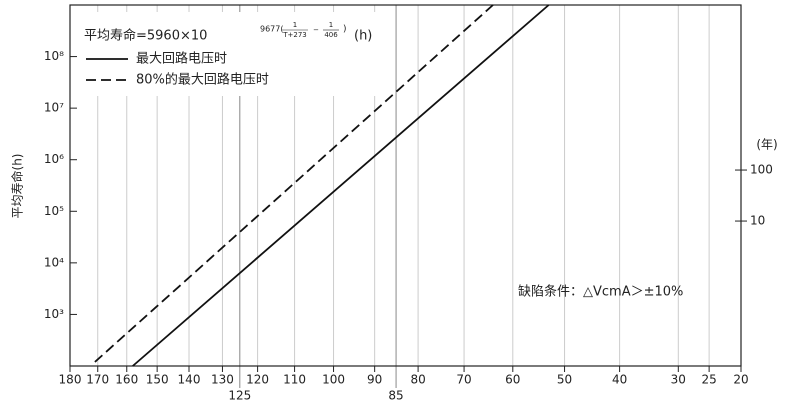 The image size is (796, 410). Describe the element at coordinates (257, 380) in the screenshot. I see `x-tick-label: 120` at that location.